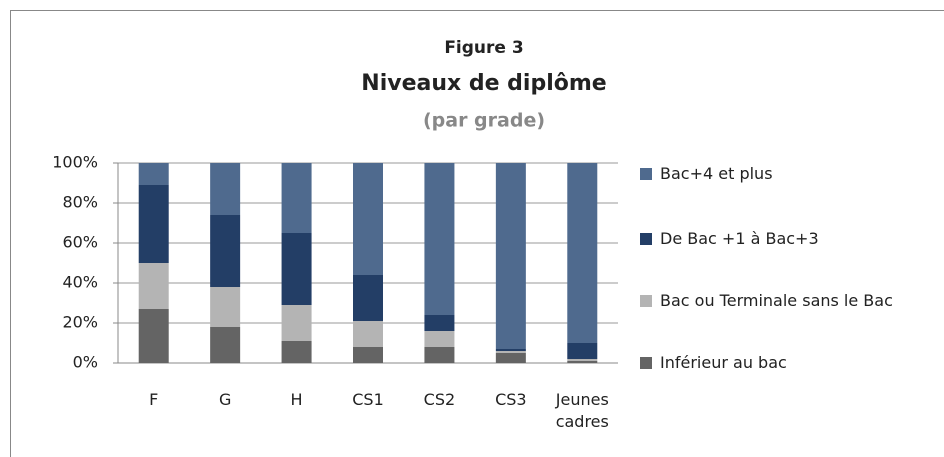 Image resolution: width=944 pixels, height=457 pixels. I want to click on y-tick-label: 60%, so click(80, 242).